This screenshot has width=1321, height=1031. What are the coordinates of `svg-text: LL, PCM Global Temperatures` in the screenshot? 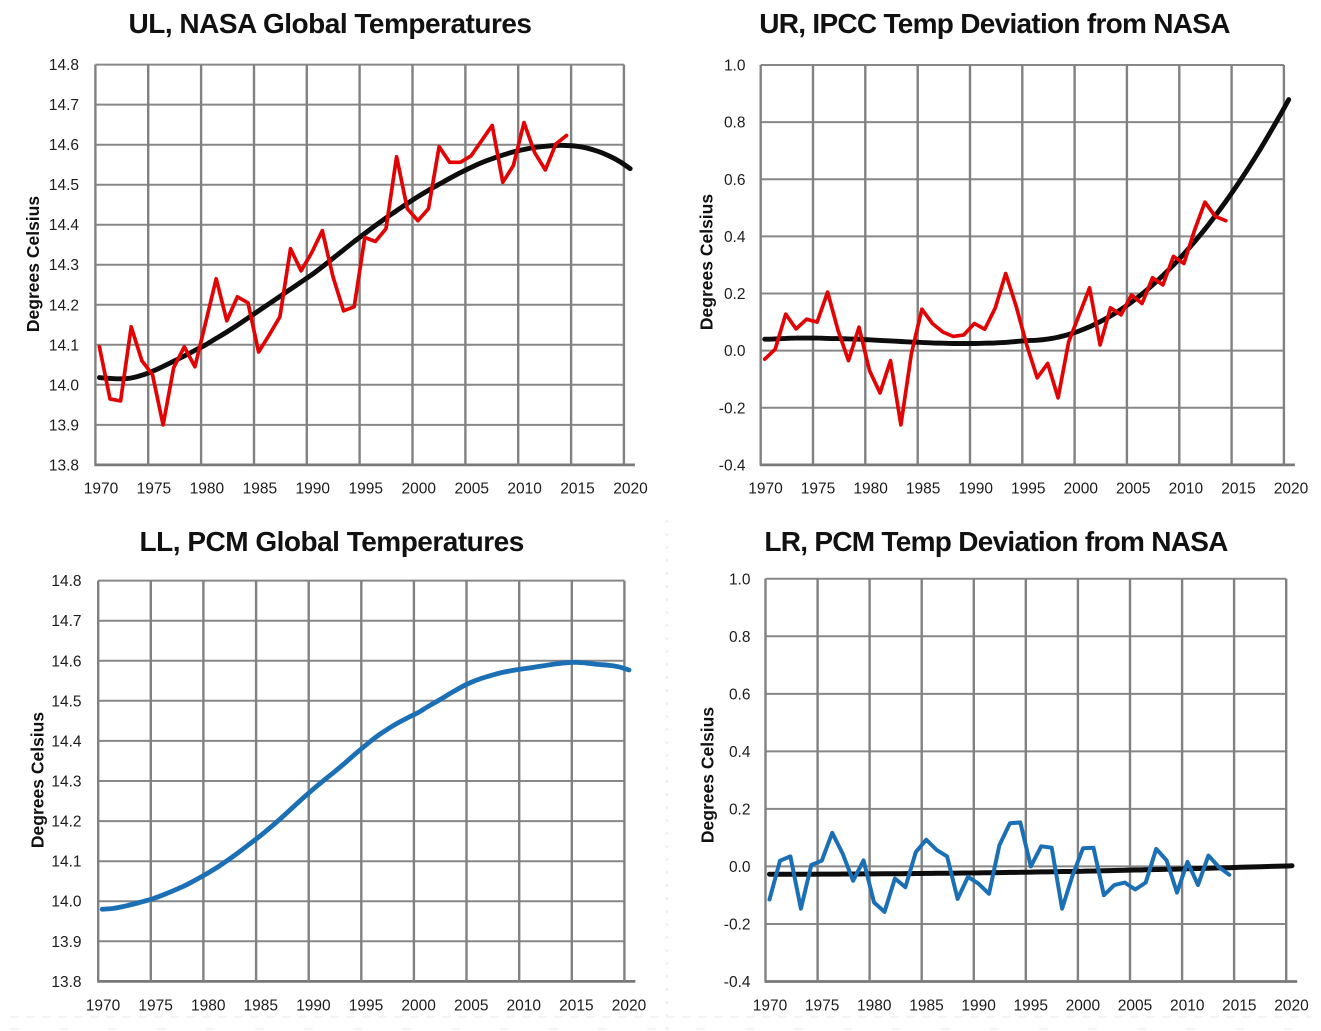 It's located at (332, 541).